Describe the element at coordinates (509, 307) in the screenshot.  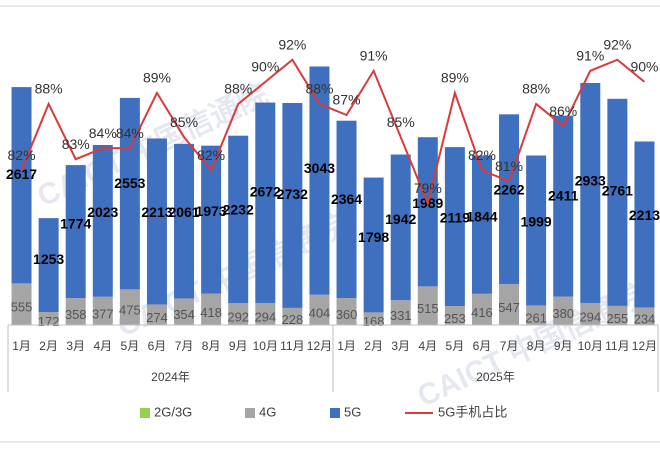
I see `value-label-4g: 547` at that location.